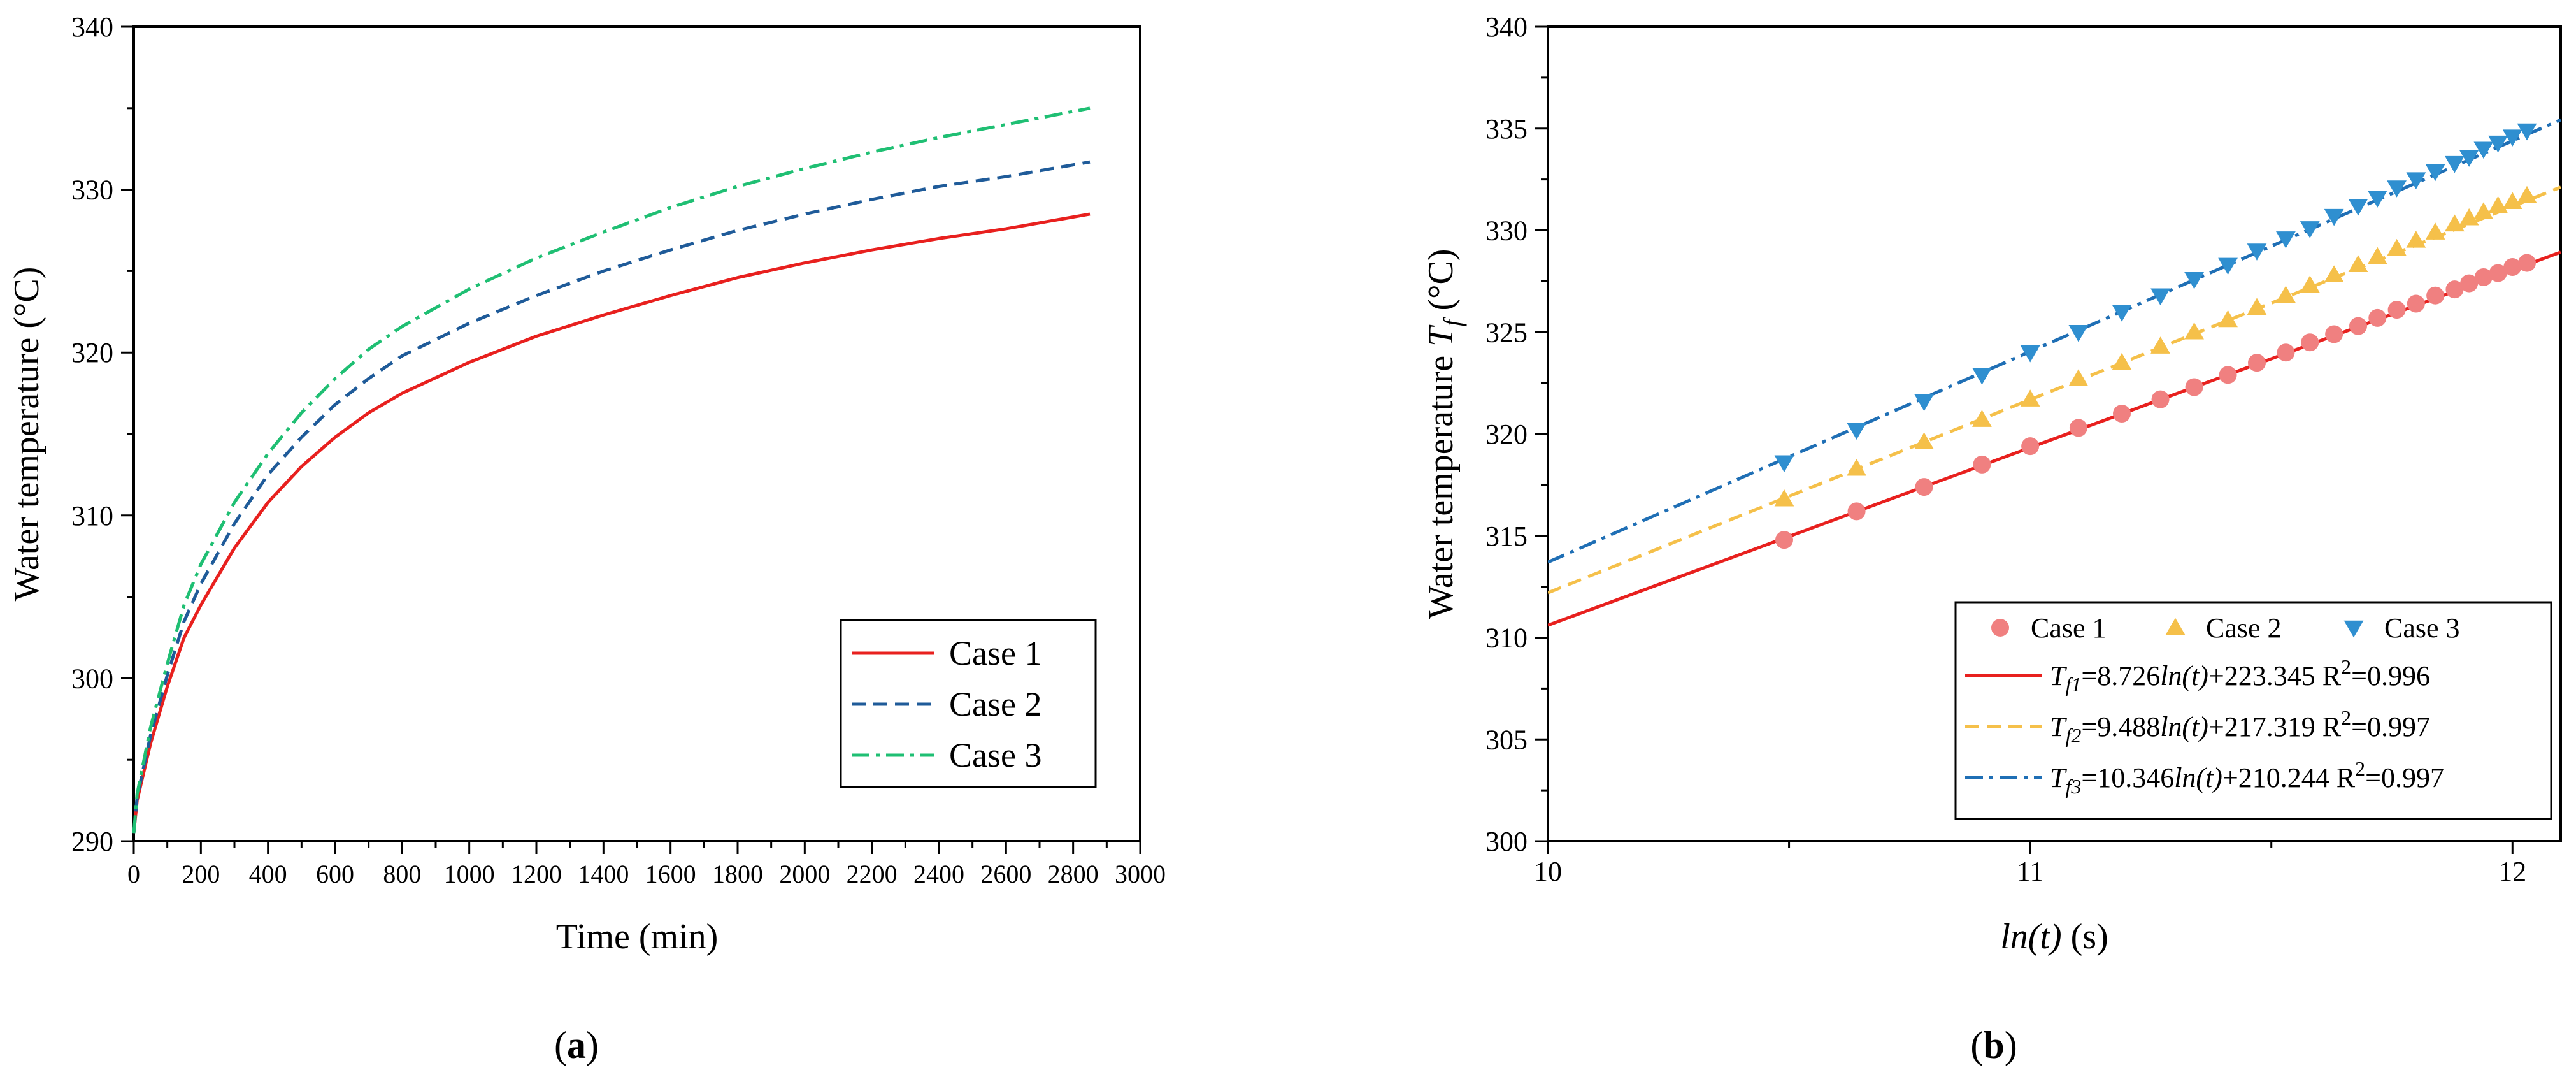  I want to click on x-tick-label-a: 1600, so click(670, 874).